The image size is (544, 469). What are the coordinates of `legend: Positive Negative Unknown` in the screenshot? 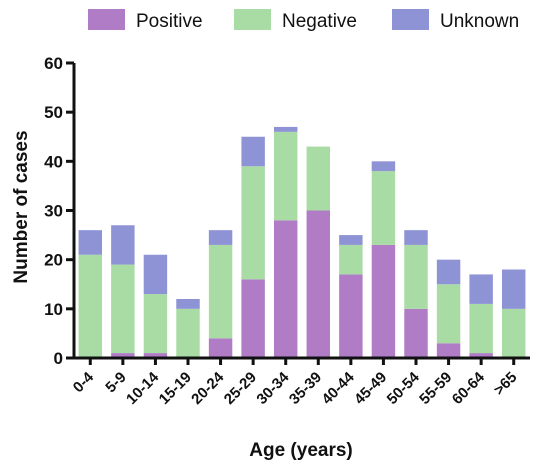 It's located at (303, 20).